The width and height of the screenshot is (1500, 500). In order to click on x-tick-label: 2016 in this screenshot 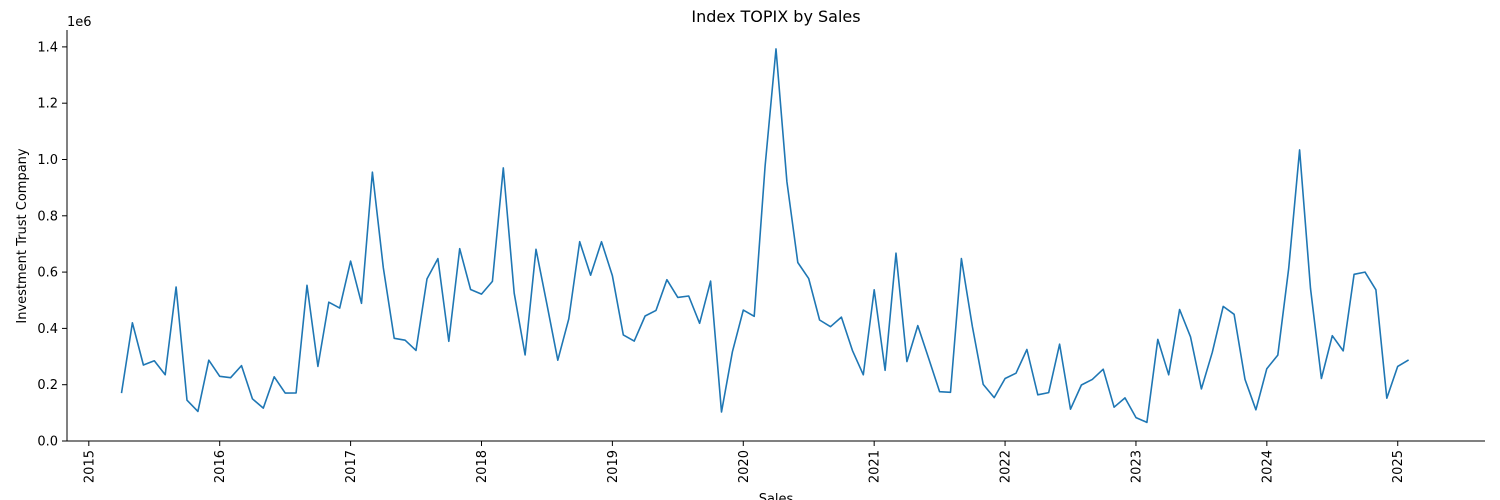, I will do `click(220, 466)`.